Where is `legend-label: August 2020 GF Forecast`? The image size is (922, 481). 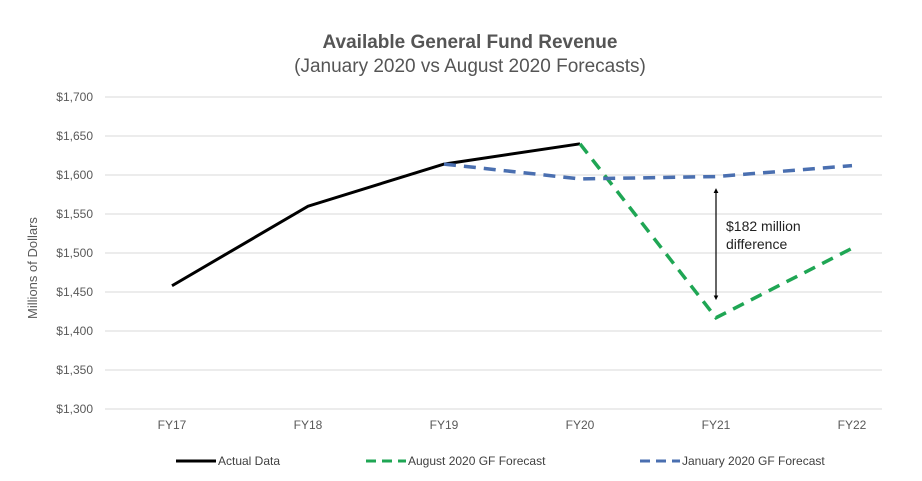
legend-label: August 2020 GF Forecast is located at coordinates (477, 461).